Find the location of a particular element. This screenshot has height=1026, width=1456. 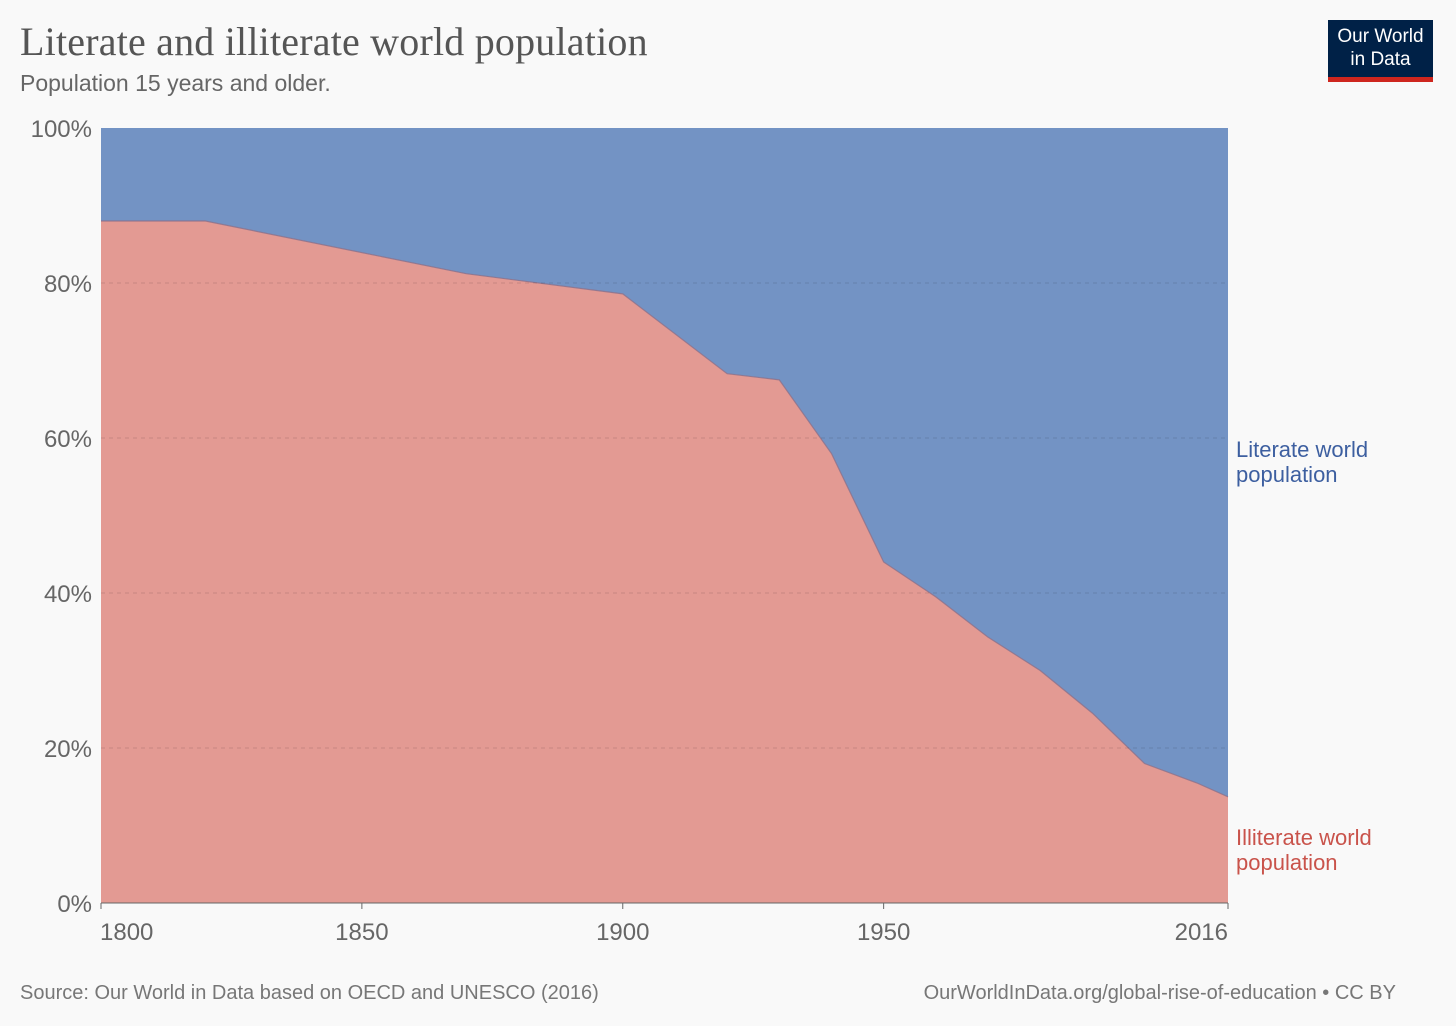

y-tick-label: 80% is located at coordinates (68, 284).